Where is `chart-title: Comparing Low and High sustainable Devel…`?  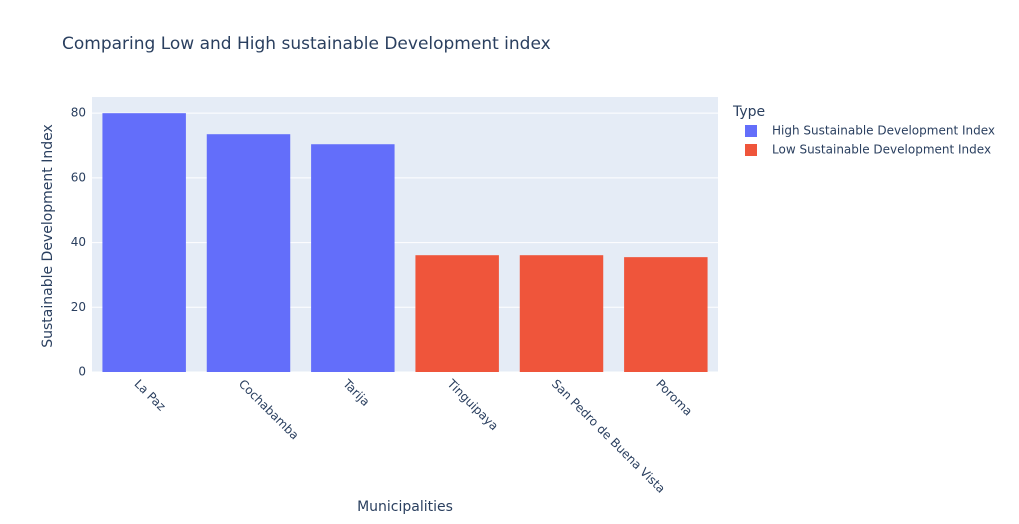
chart-title: Comparing Low and High sustainable Devel… is located at coordinates (306, 44).